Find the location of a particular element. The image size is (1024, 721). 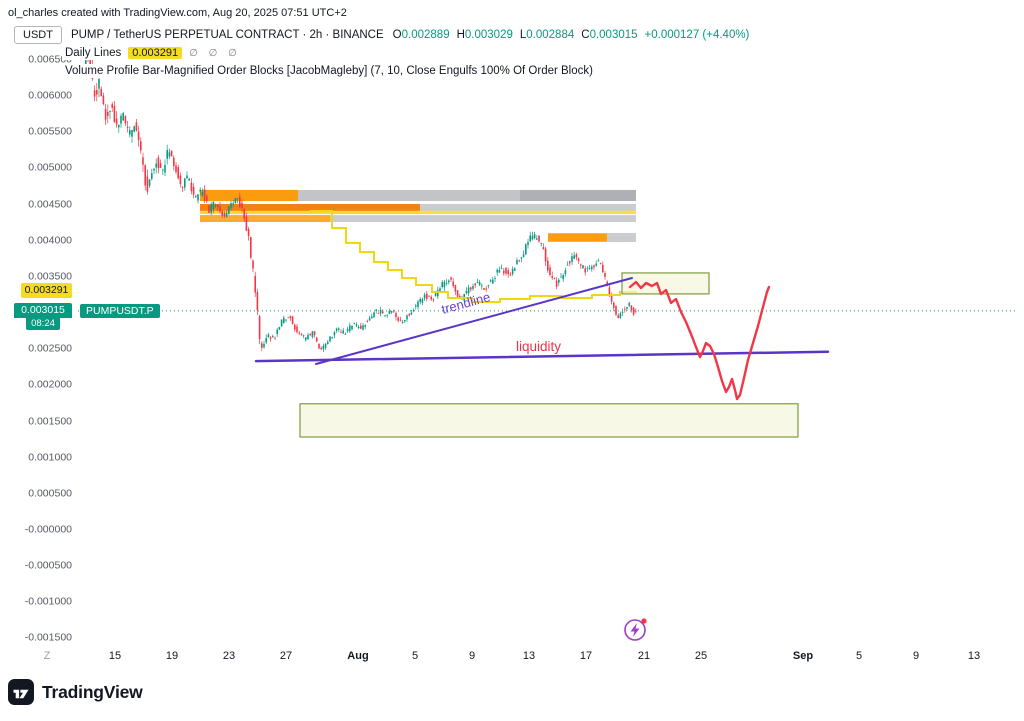

price-scale-label: 0.003500 is located at coordinates (50, 277).